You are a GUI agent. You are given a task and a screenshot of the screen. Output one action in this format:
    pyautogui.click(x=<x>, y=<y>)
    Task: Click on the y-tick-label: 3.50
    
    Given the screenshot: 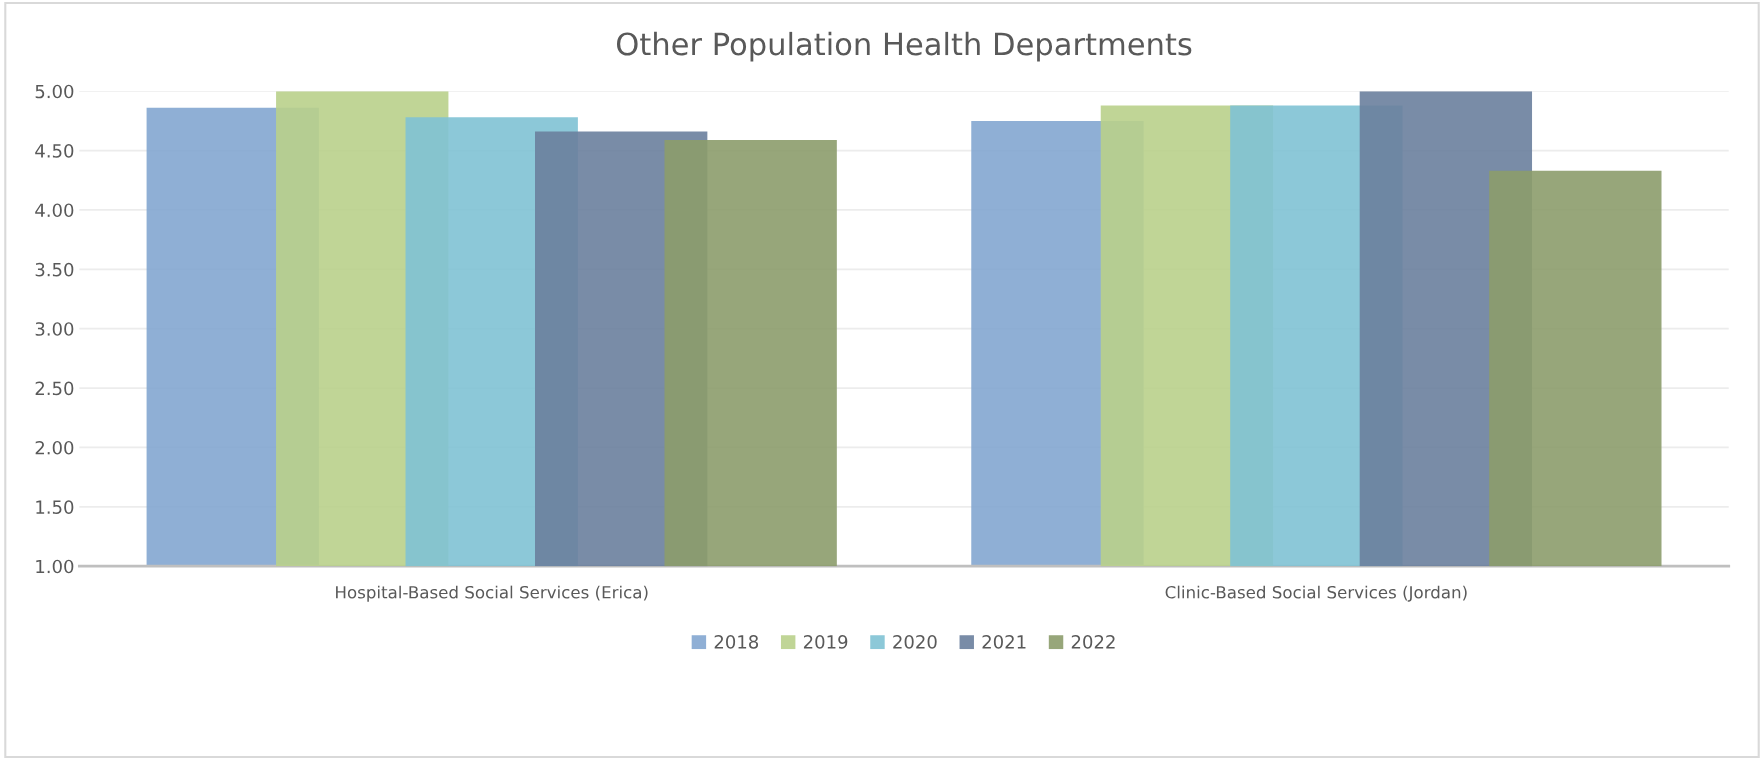 What is the action you would take?
    pyautogui.click(x=54, y=269)
    